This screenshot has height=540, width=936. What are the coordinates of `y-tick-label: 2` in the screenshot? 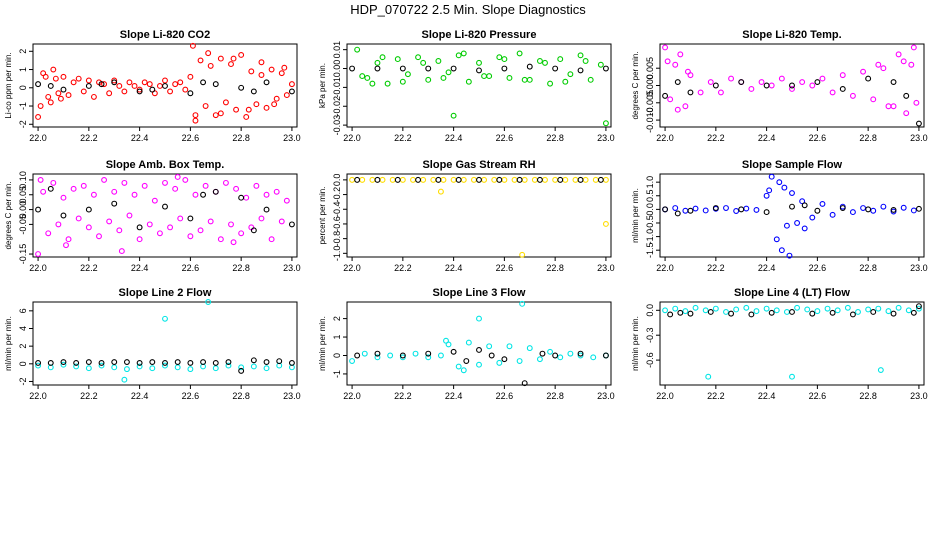 It's located at (337, 318).